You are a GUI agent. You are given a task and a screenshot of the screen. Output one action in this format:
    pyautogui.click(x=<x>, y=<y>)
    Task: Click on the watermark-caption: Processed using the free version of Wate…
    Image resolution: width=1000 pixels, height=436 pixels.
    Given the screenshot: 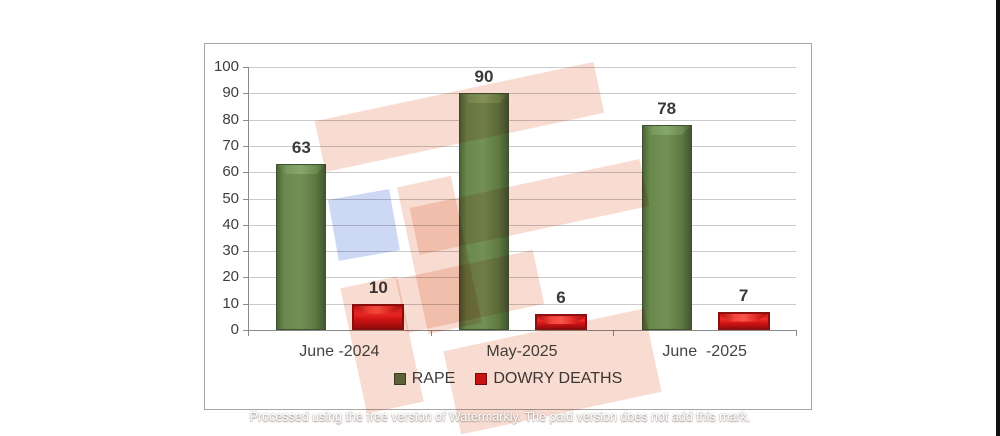 What is the action you would take?
    pyautogui.click(x=500, y=417)
    